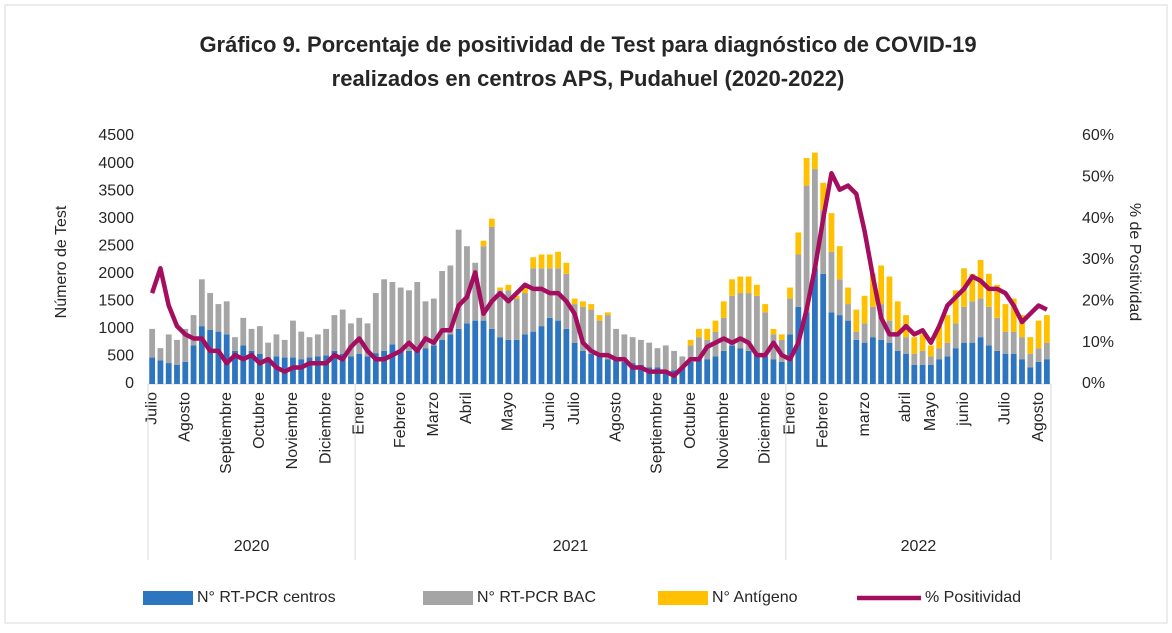  Describe the element at coordinates (1098, 177) in the screenshot. I see `y2-tick-label: 50%` at that location.